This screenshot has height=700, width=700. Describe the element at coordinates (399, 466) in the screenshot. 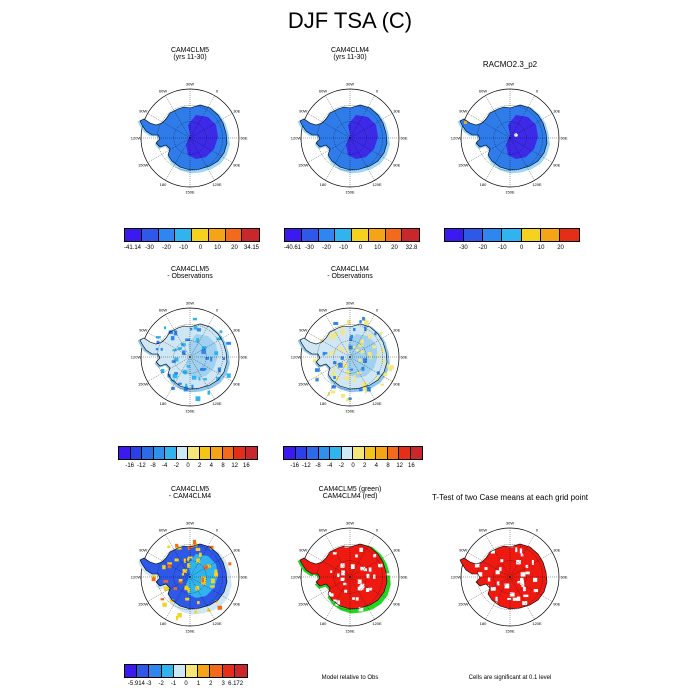

I see `colorbar-tick: 12` at that location.